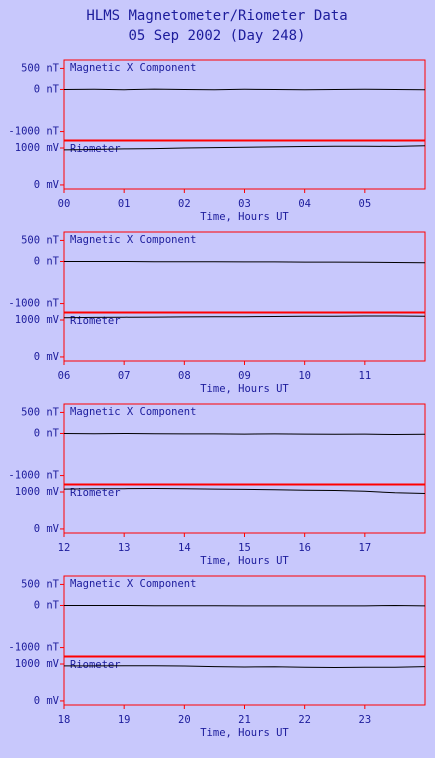  I want to click on x-tick-label: 05, so click(365, 204).